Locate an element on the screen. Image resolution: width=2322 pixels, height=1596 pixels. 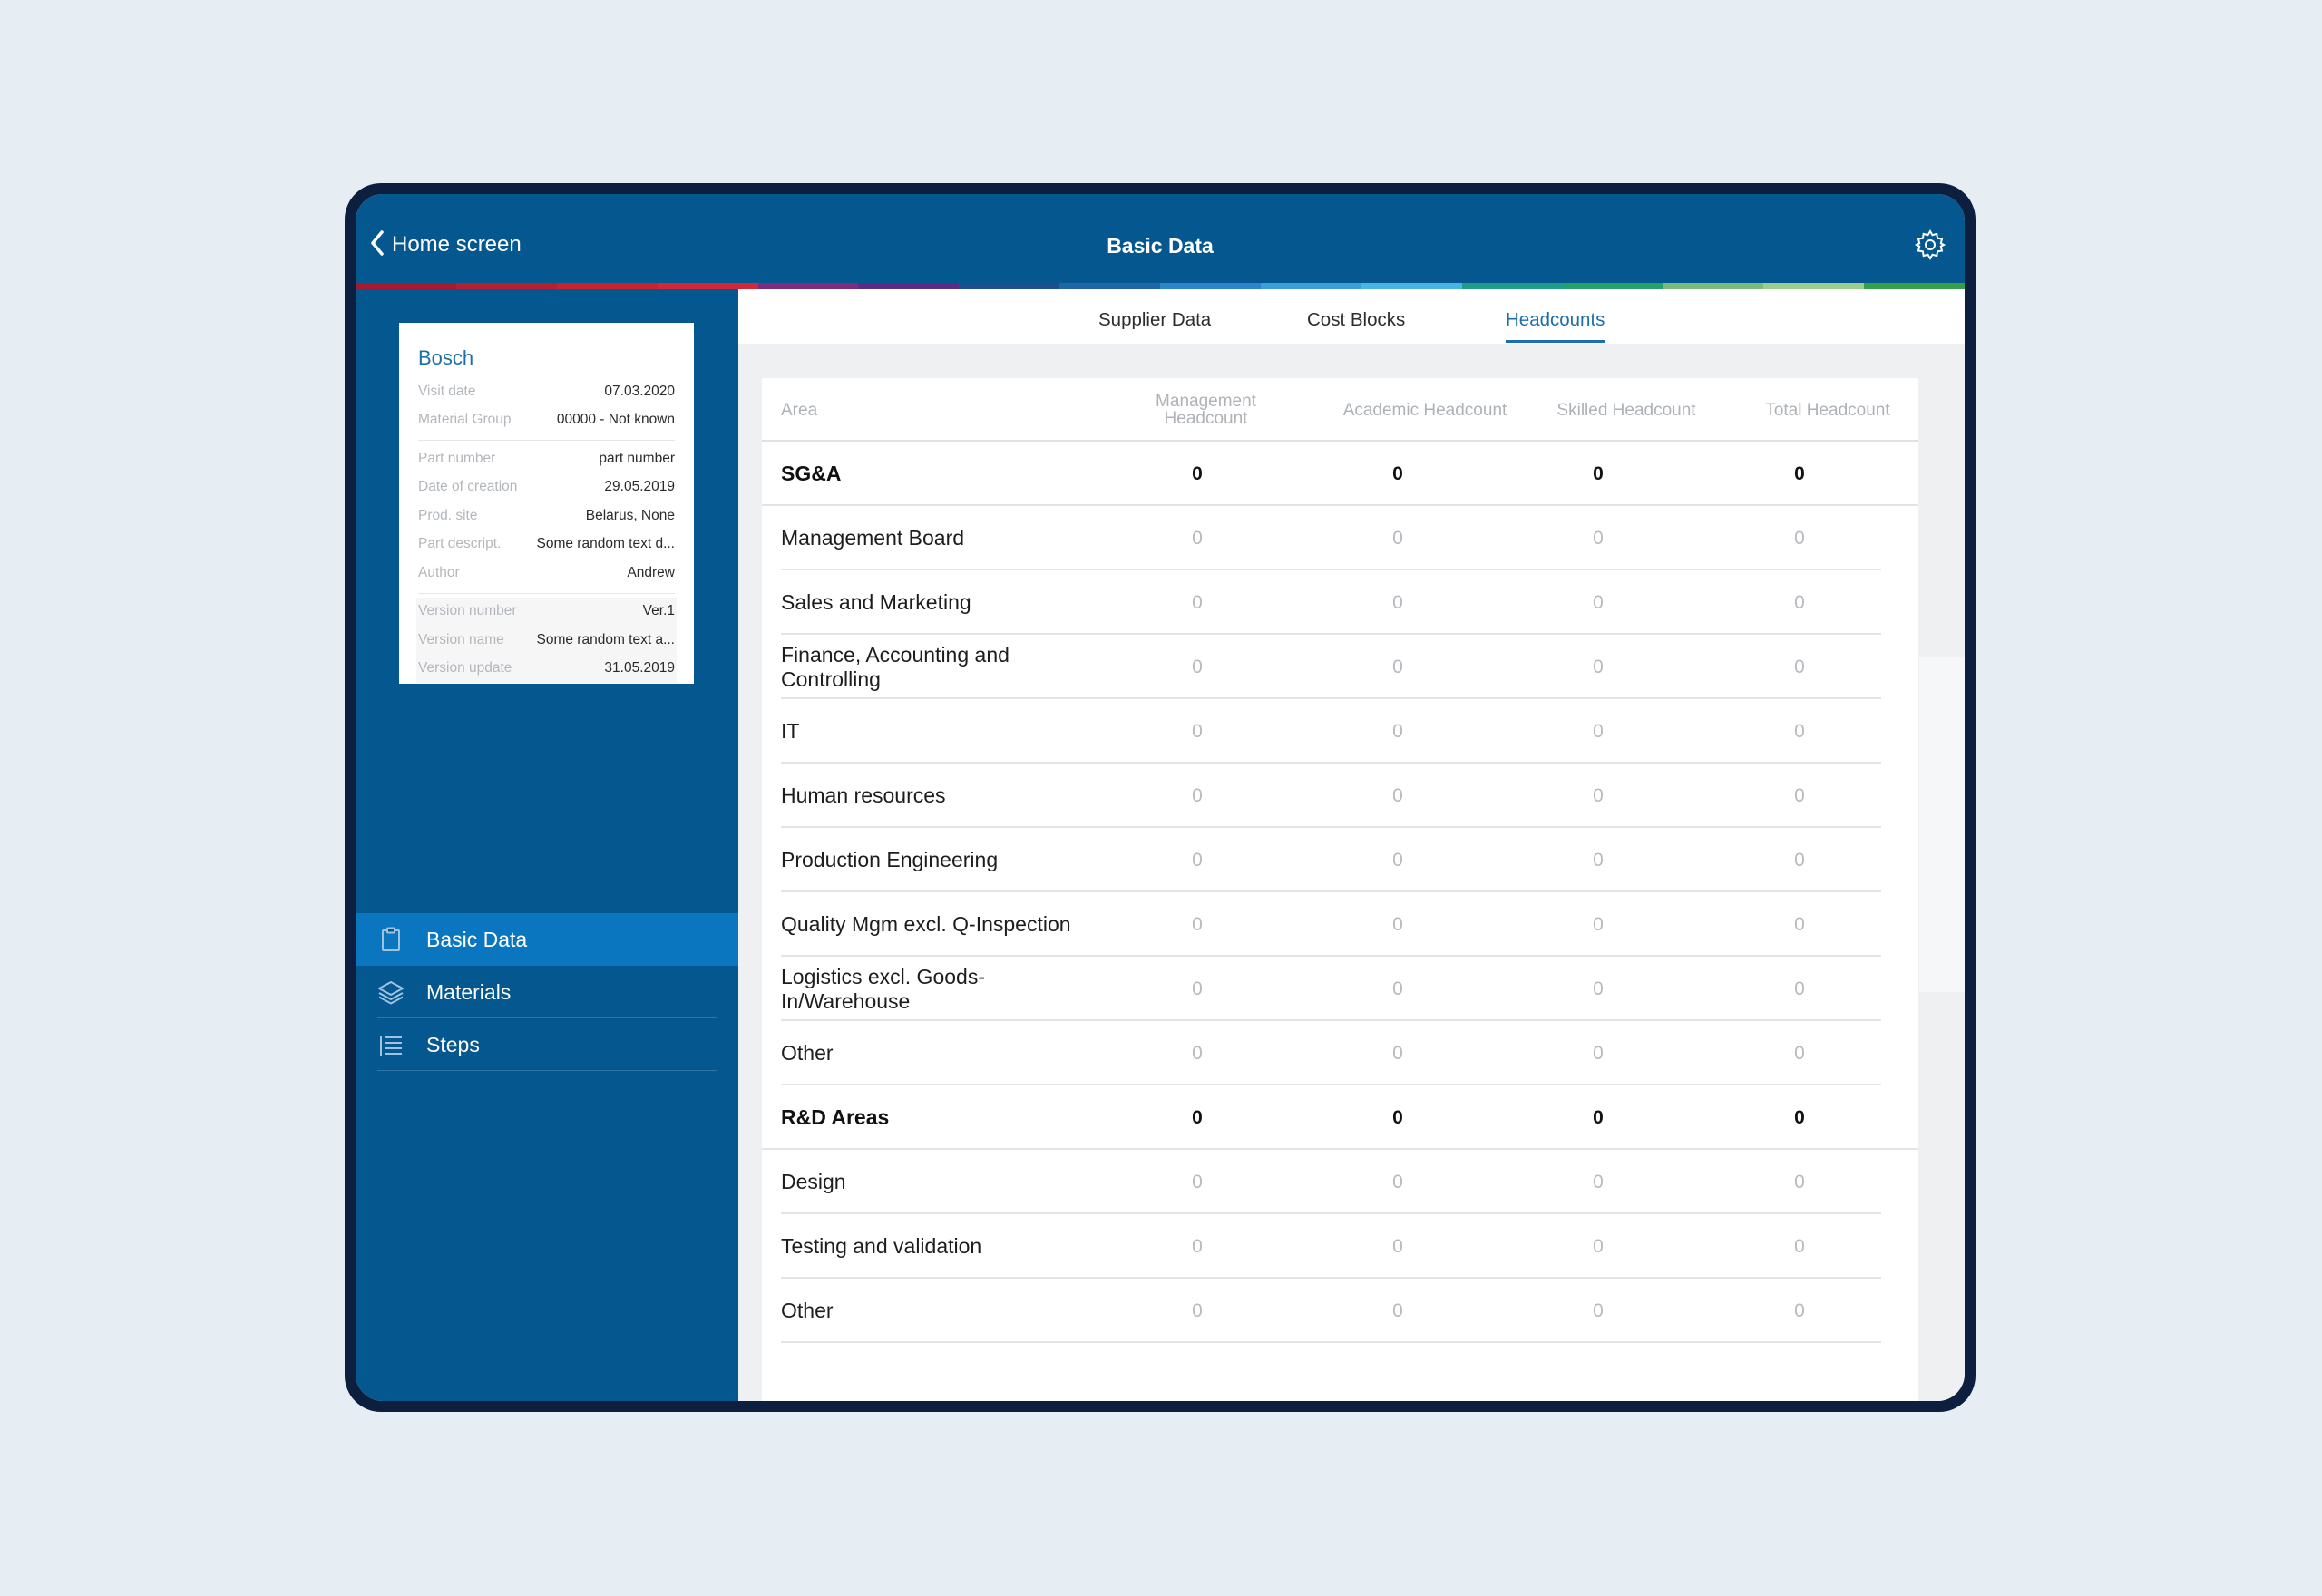
table-row: Quality Mgm excl. Q-Inspection 0 0 0 0 is located at coordinates (1340, 924).